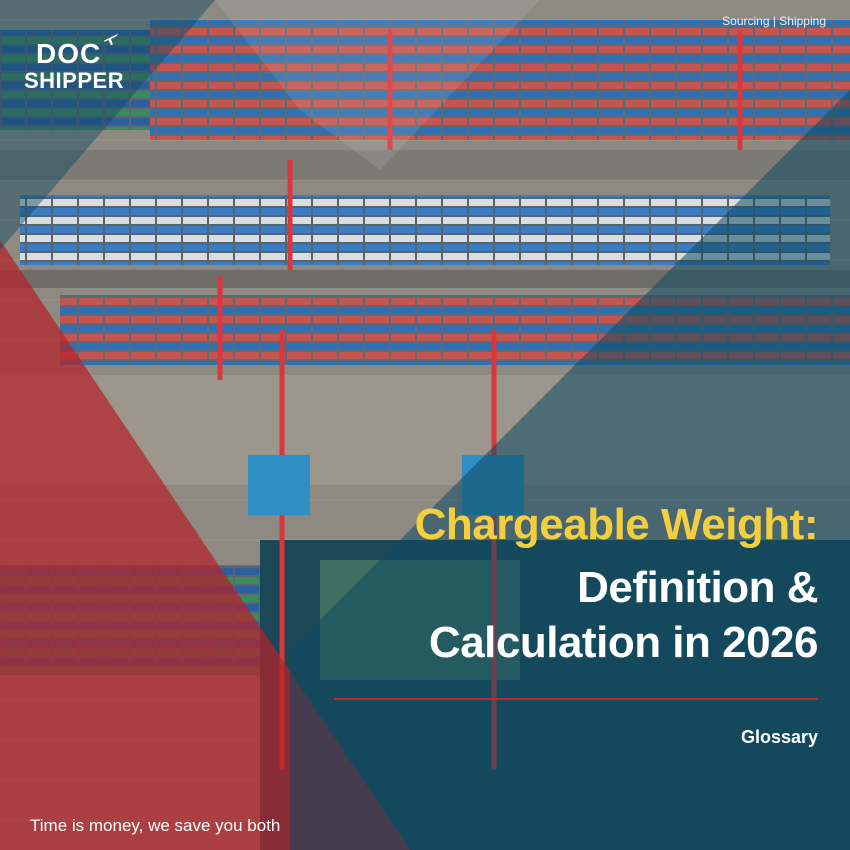  Describe the element at coordinates (779, 737) in the screenshot. I see `category-label: Glossary` at that location.